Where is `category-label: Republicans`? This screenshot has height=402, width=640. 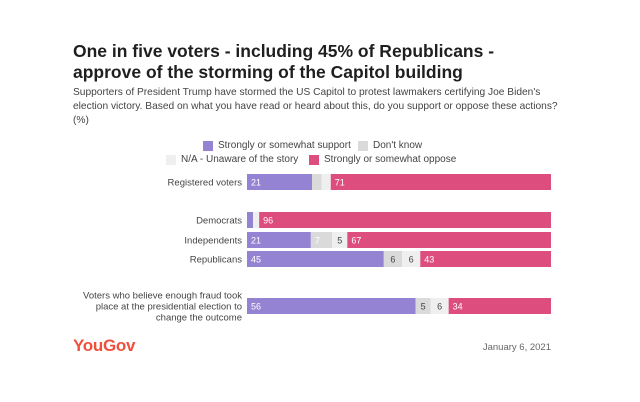
category-label: Republicans is located at coordinates (216, 260).